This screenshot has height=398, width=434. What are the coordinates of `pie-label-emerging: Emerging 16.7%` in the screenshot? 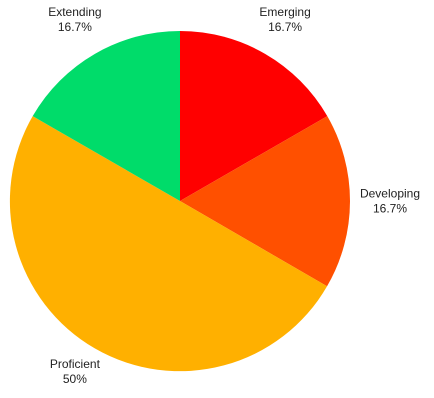 It's located at (284, 19).